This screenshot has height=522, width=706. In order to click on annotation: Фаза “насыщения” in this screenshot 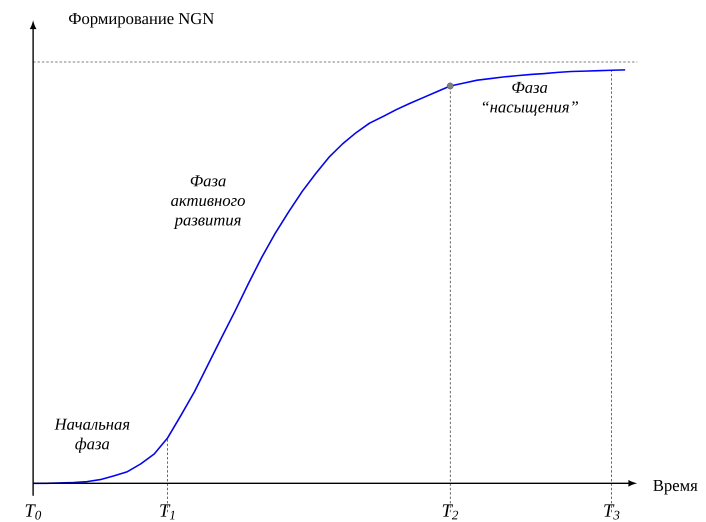, I will do `click(530, 99)`.